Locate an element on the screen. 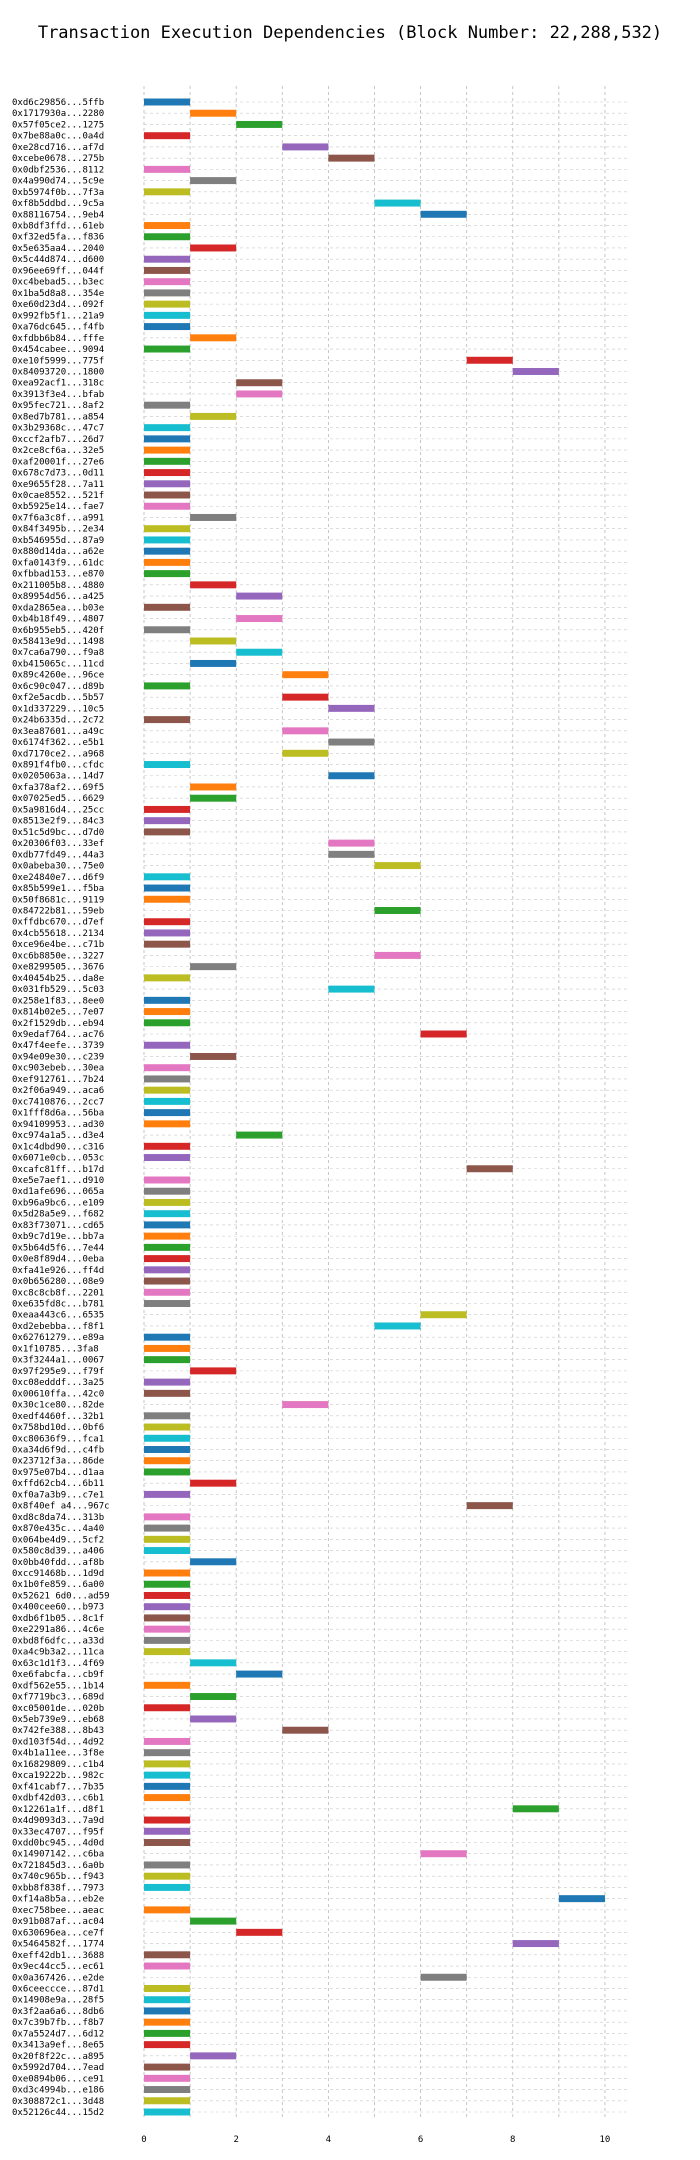 Image resolution: width=700 pixels, height=2160 pixels. transaction-label: 0x52621 6d0...ad59 is located at coordinates (61, 1596).